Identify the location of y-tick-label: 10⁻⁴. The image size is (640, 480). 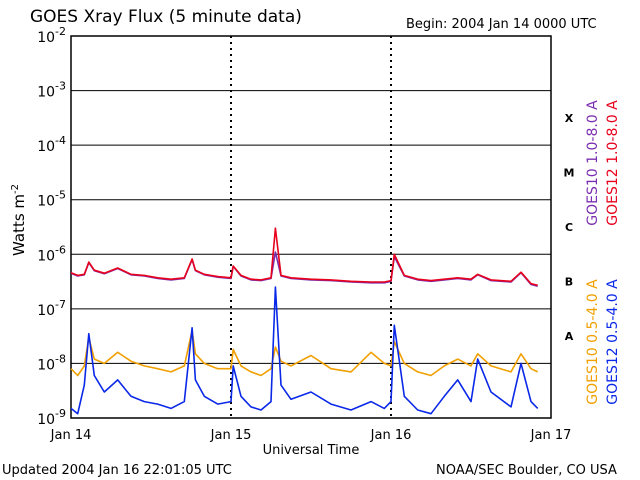
(51, 144).